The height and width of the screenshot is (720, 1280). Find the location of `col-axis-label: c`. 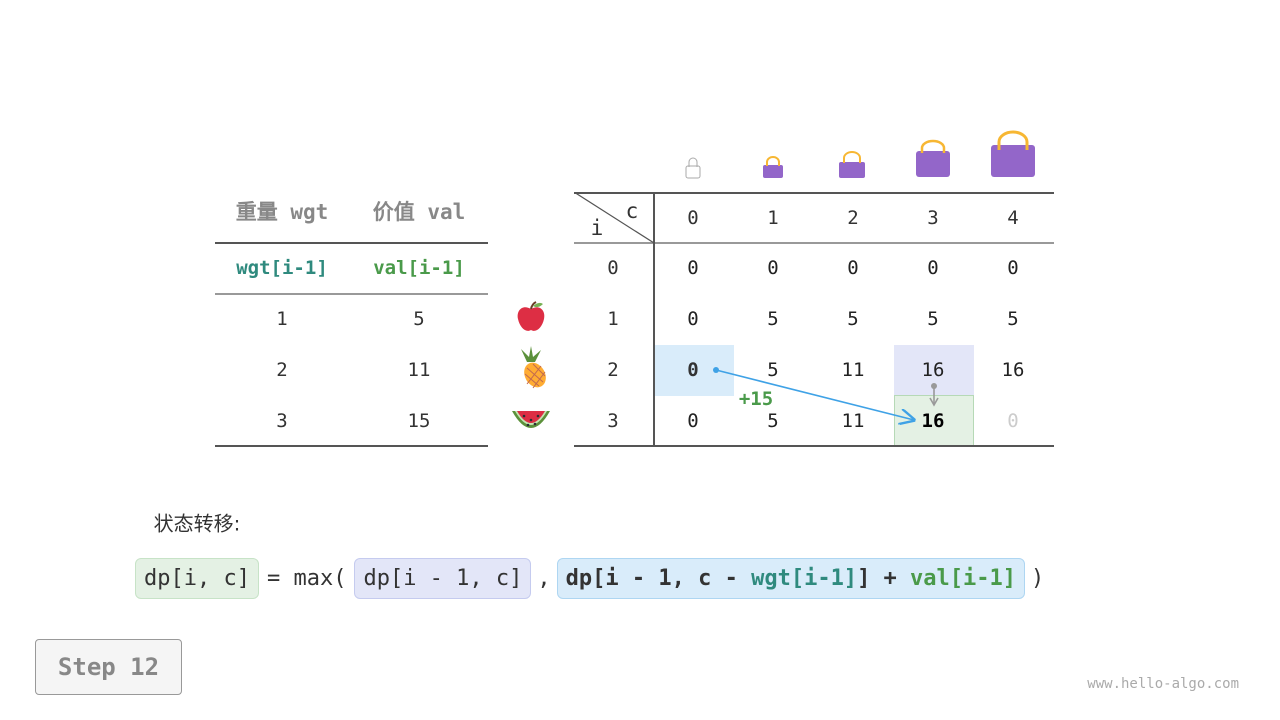

col-axis-label: c is located at coordinates (632, 211).